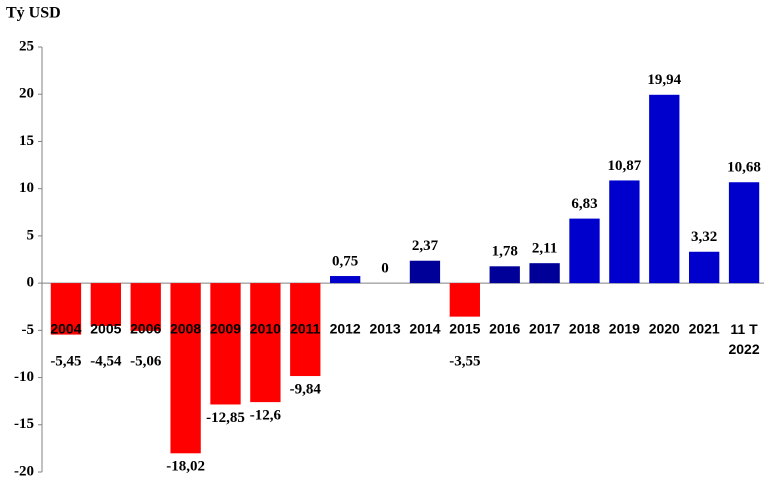  What do you see at coordinates (31, 283) in the screenshot?
I see `y-tick-label: 0` at bounding box center [31, 283].